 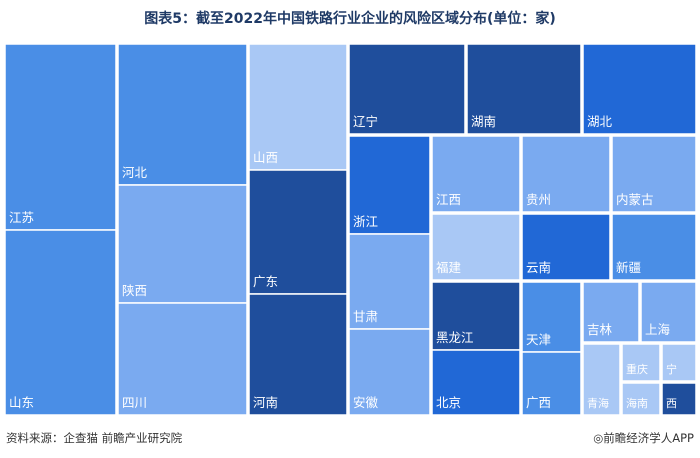 I want to click on region-label: 贵州, so click(x=538, y=199).